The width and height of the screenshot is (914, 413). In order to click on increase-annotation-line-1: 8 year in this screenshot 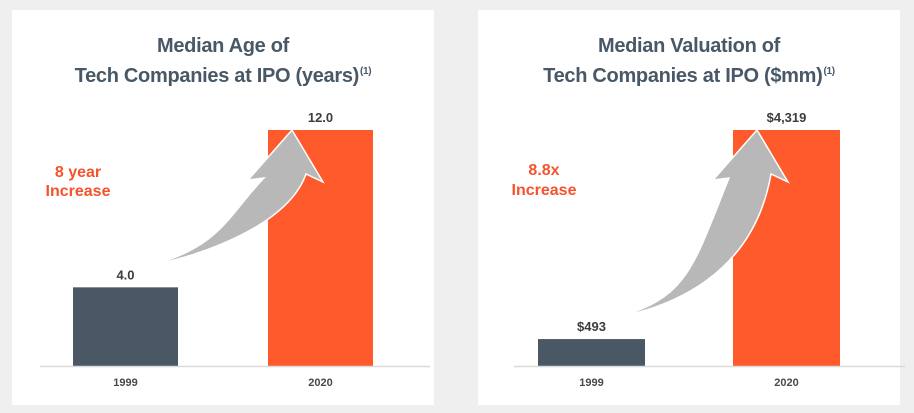, I will do `click(78, 172)`.